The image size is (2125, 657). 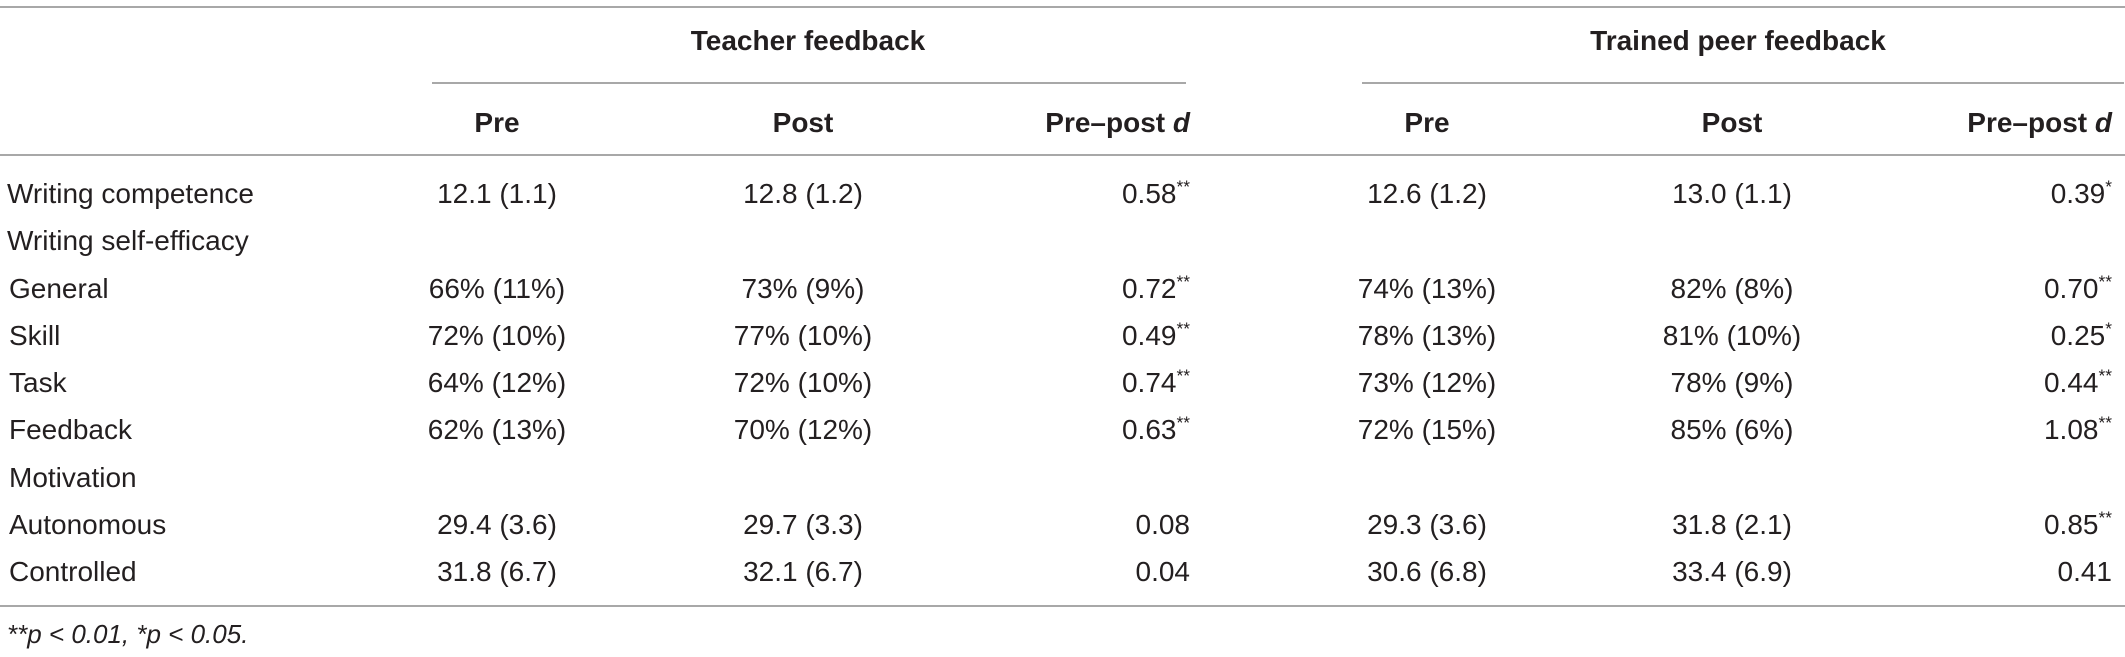 What do you see at coordinates (59, 288) in the screenshot?
I see `row-label: General` at bounding box center [59, 288].